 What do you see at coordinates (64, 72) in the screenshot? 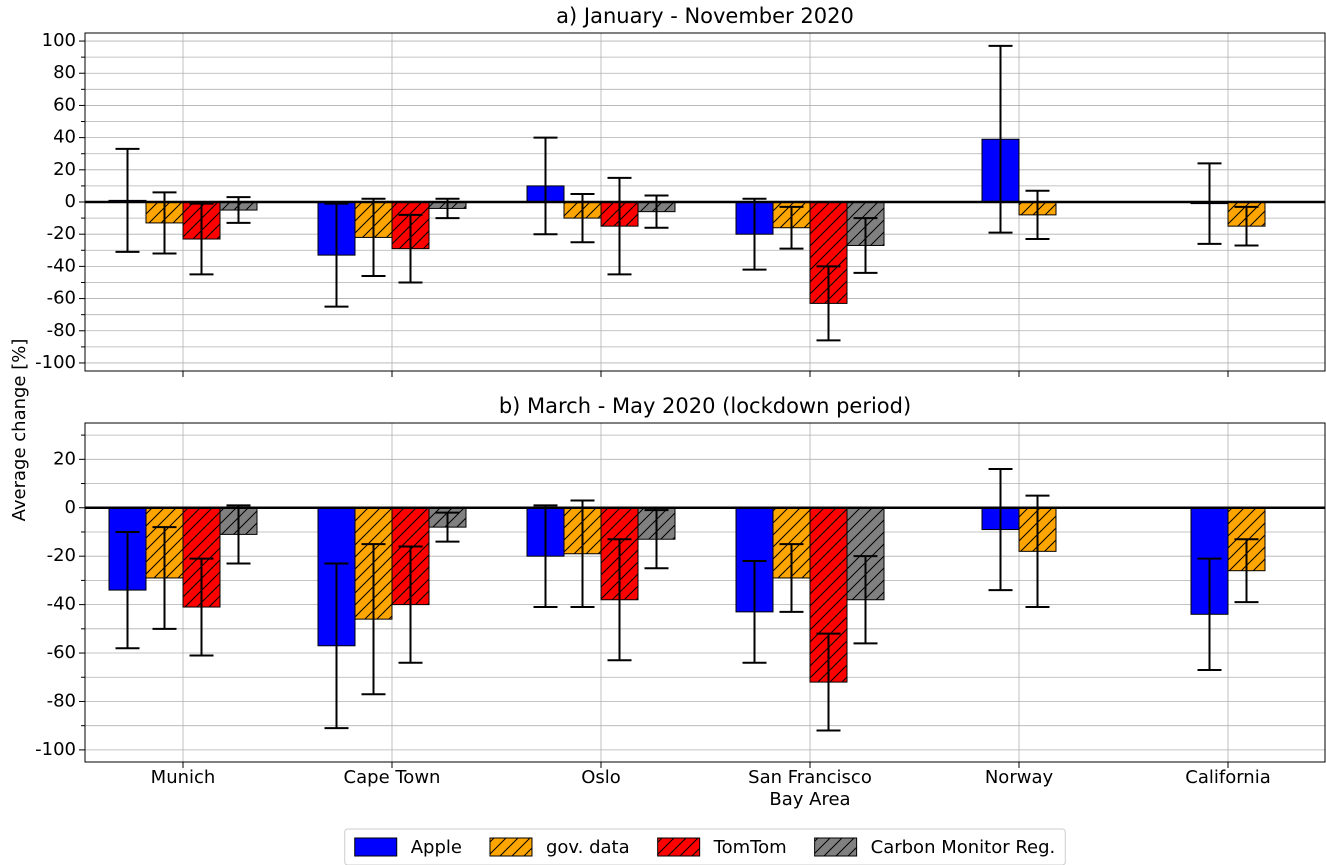
I see `y-tick-label: 80` at bounding box center [64, 72].